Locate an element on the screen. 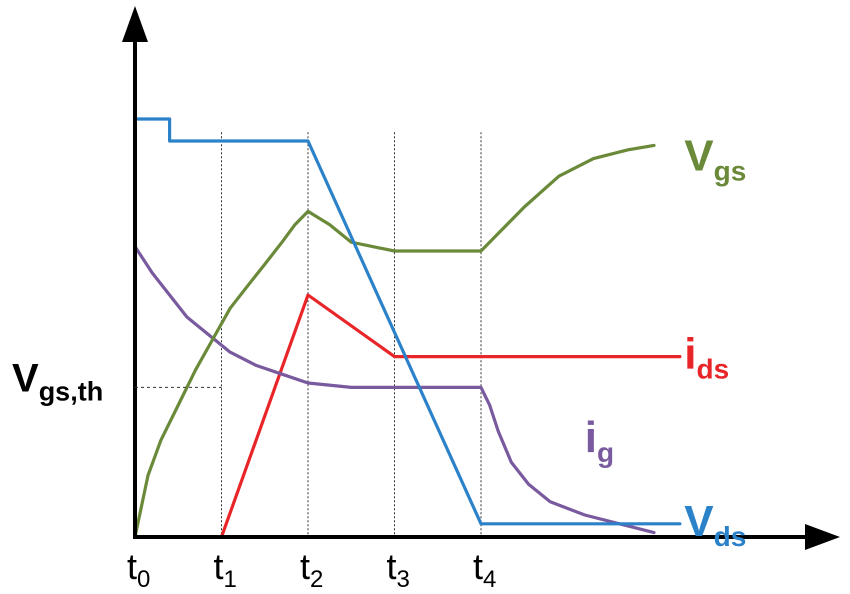 Image resolution: width=850 pixels, height=594 pixels. tick-t4: t4 is located at coordinates (484, 569).